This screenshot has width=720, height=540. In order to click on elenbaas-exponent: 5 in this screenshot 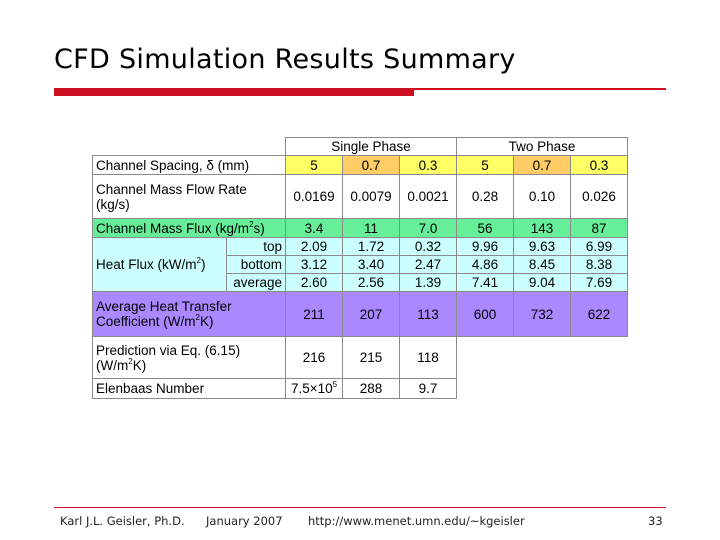, I will do `click(335, 384)`.